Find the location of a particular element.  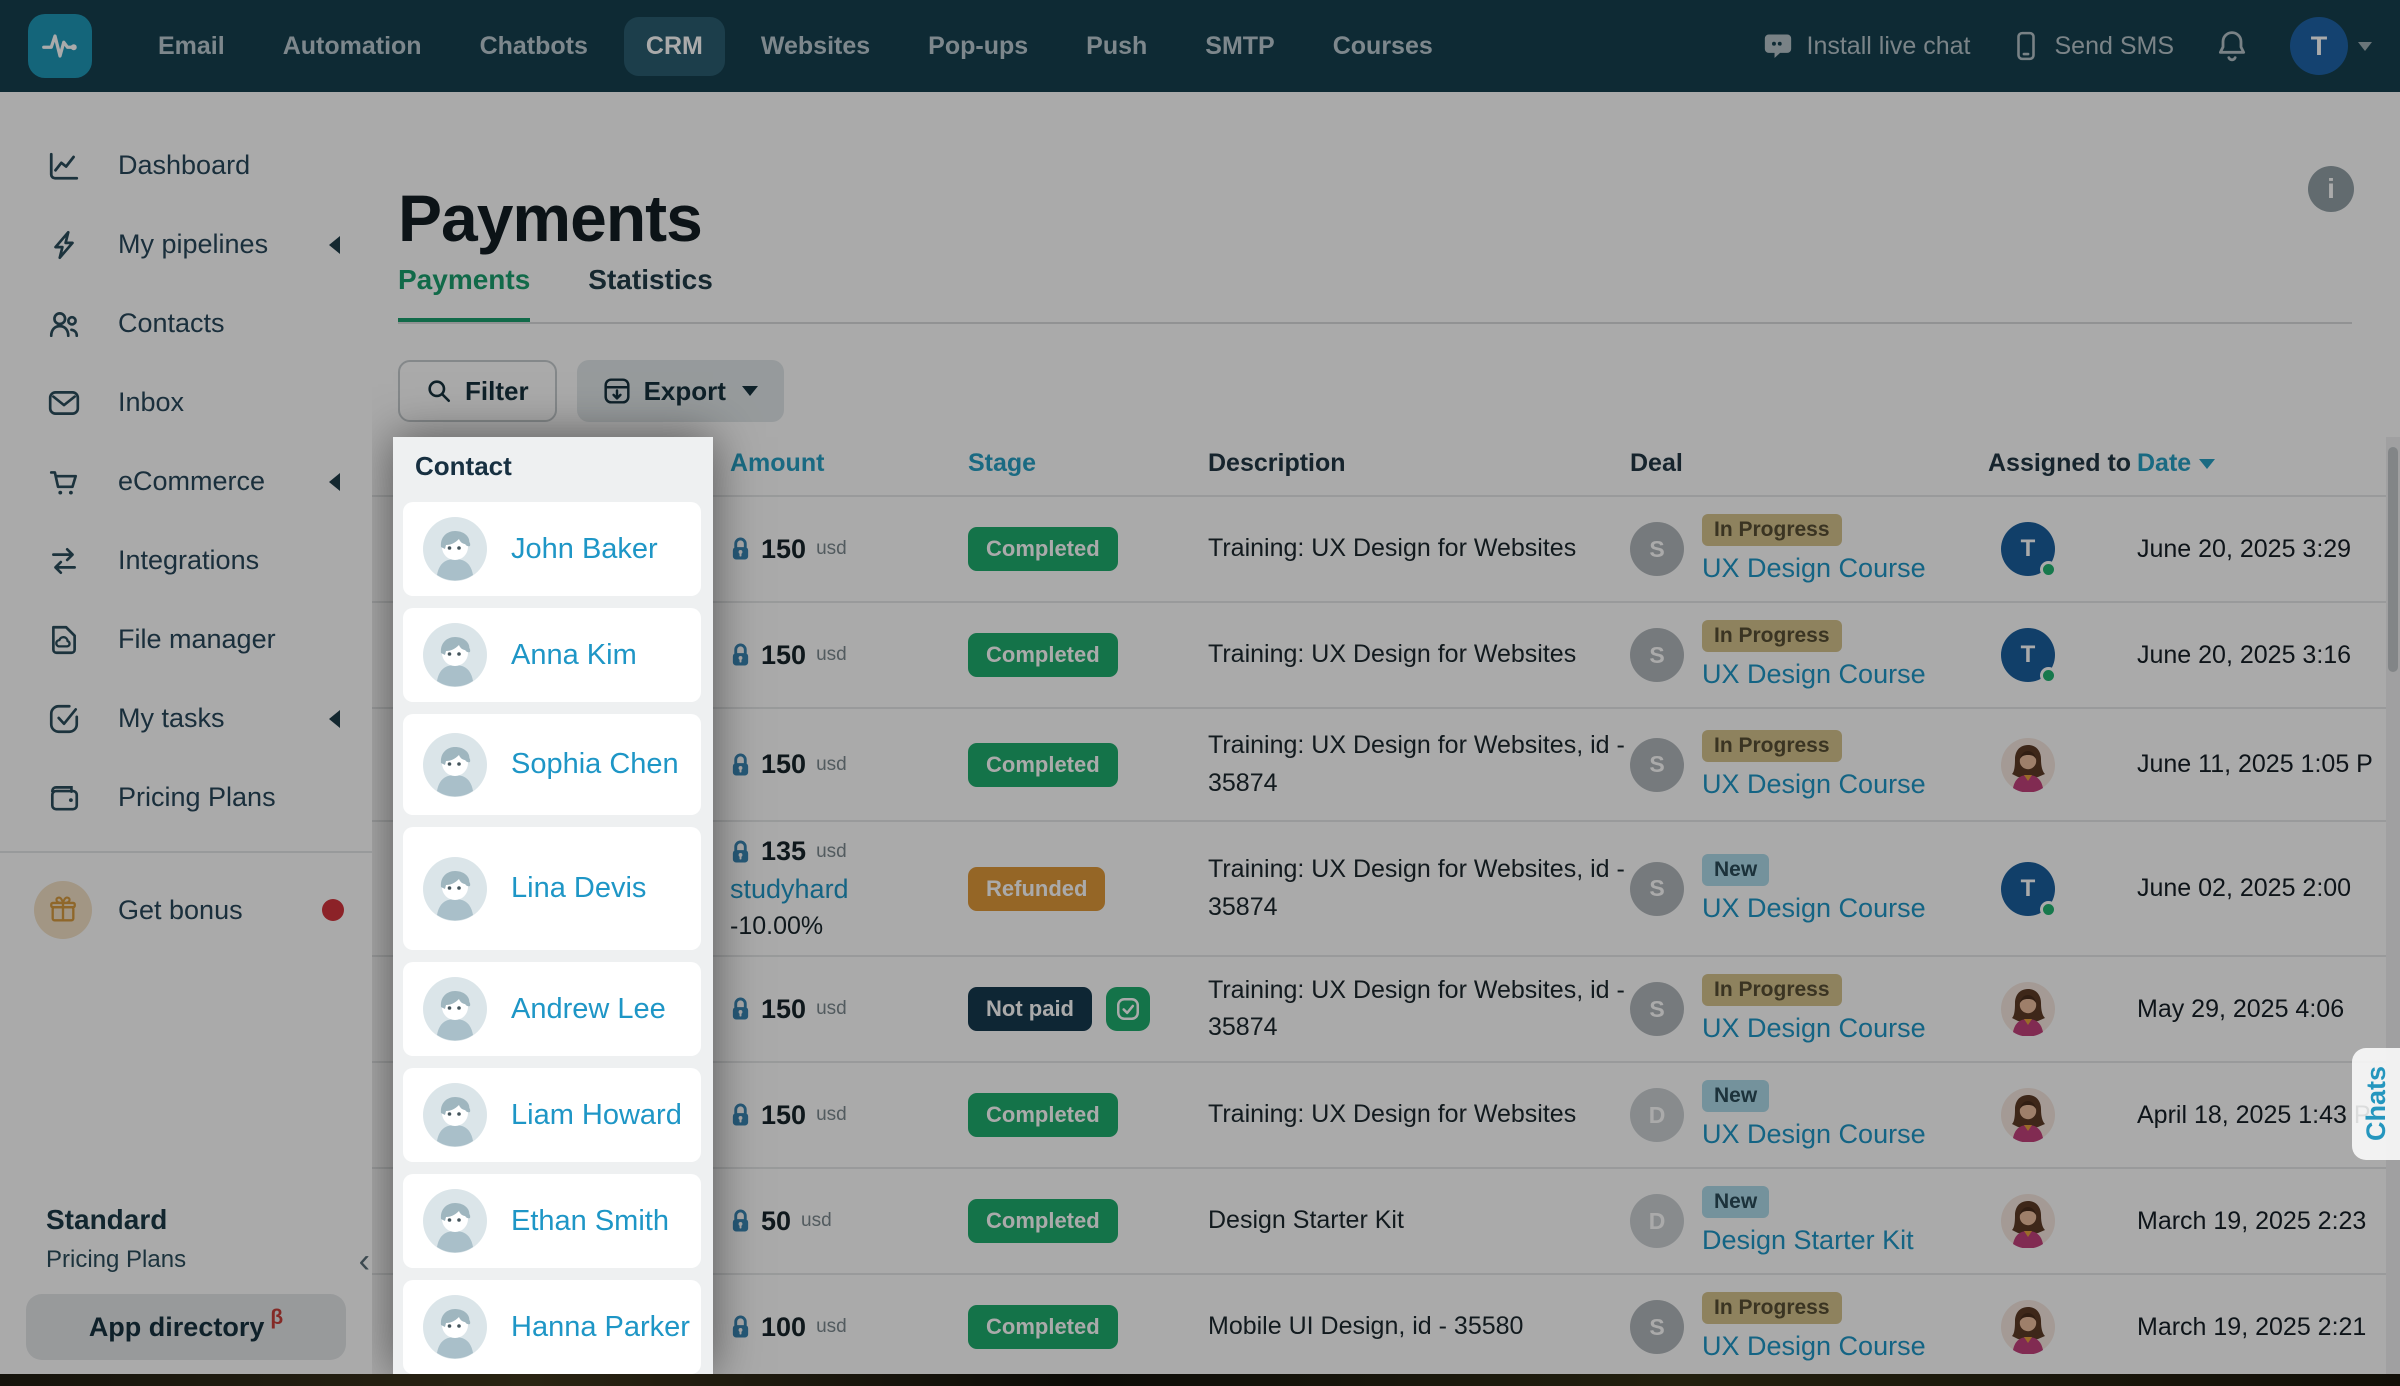

contact-avatar is located at coordinates (455, 1221).